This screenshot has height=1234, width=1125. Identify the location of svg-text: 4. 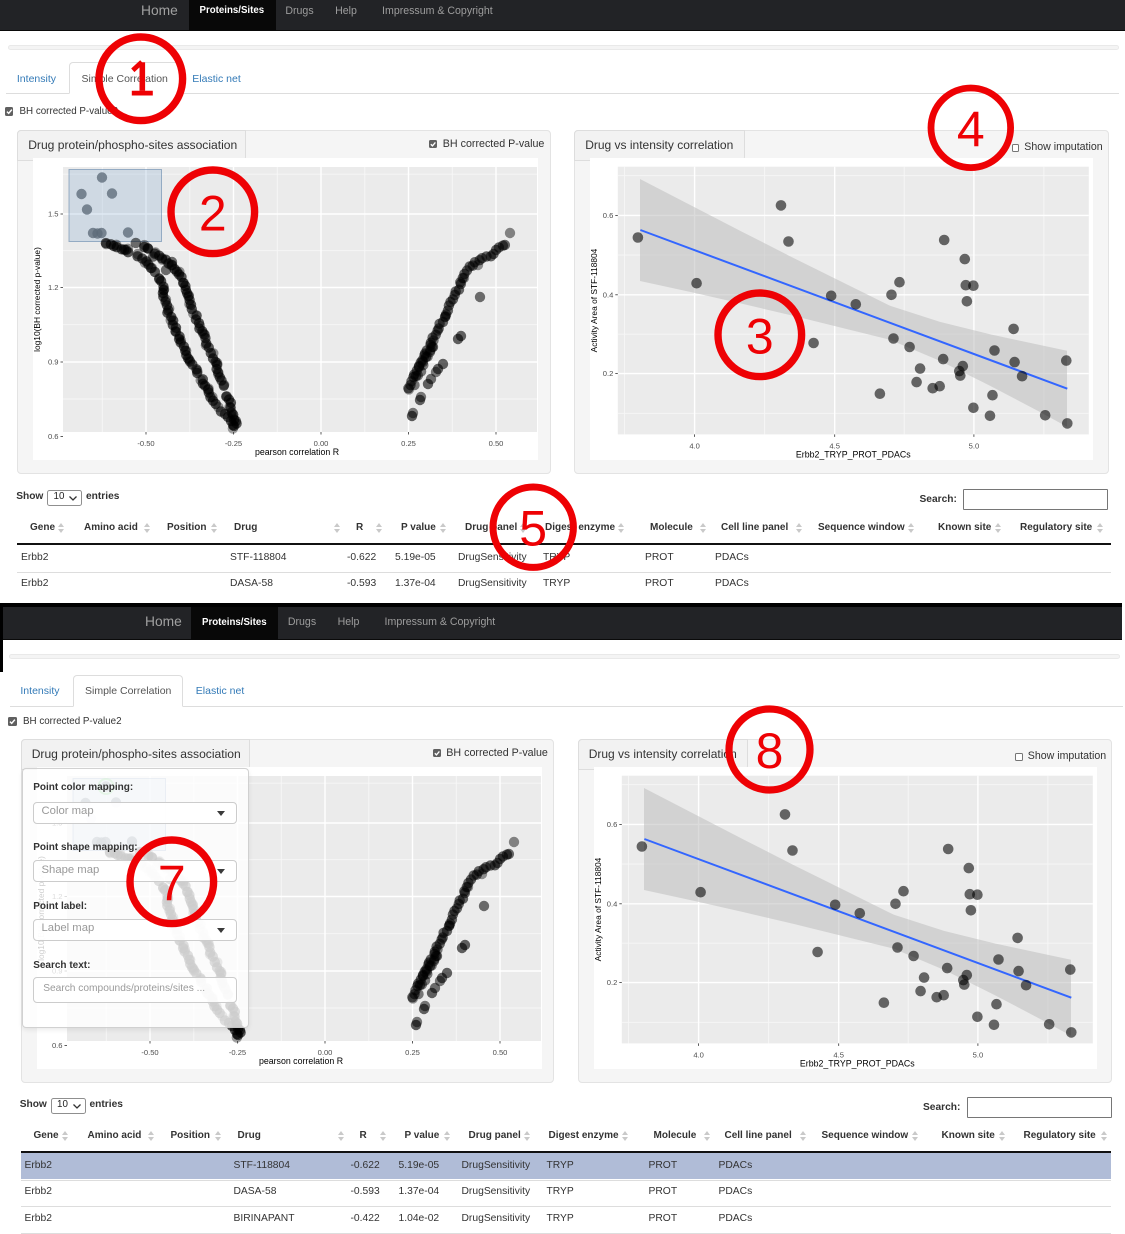
(971, 129).